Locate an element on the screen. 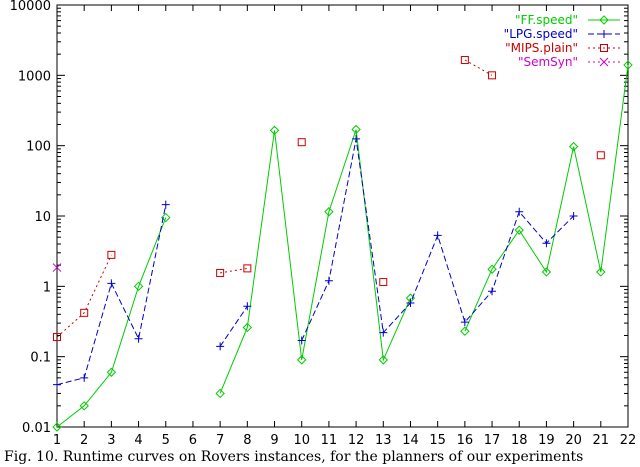 The image size is (640, 467). x-tick-label: 9 is located at coordinates (274, 440).